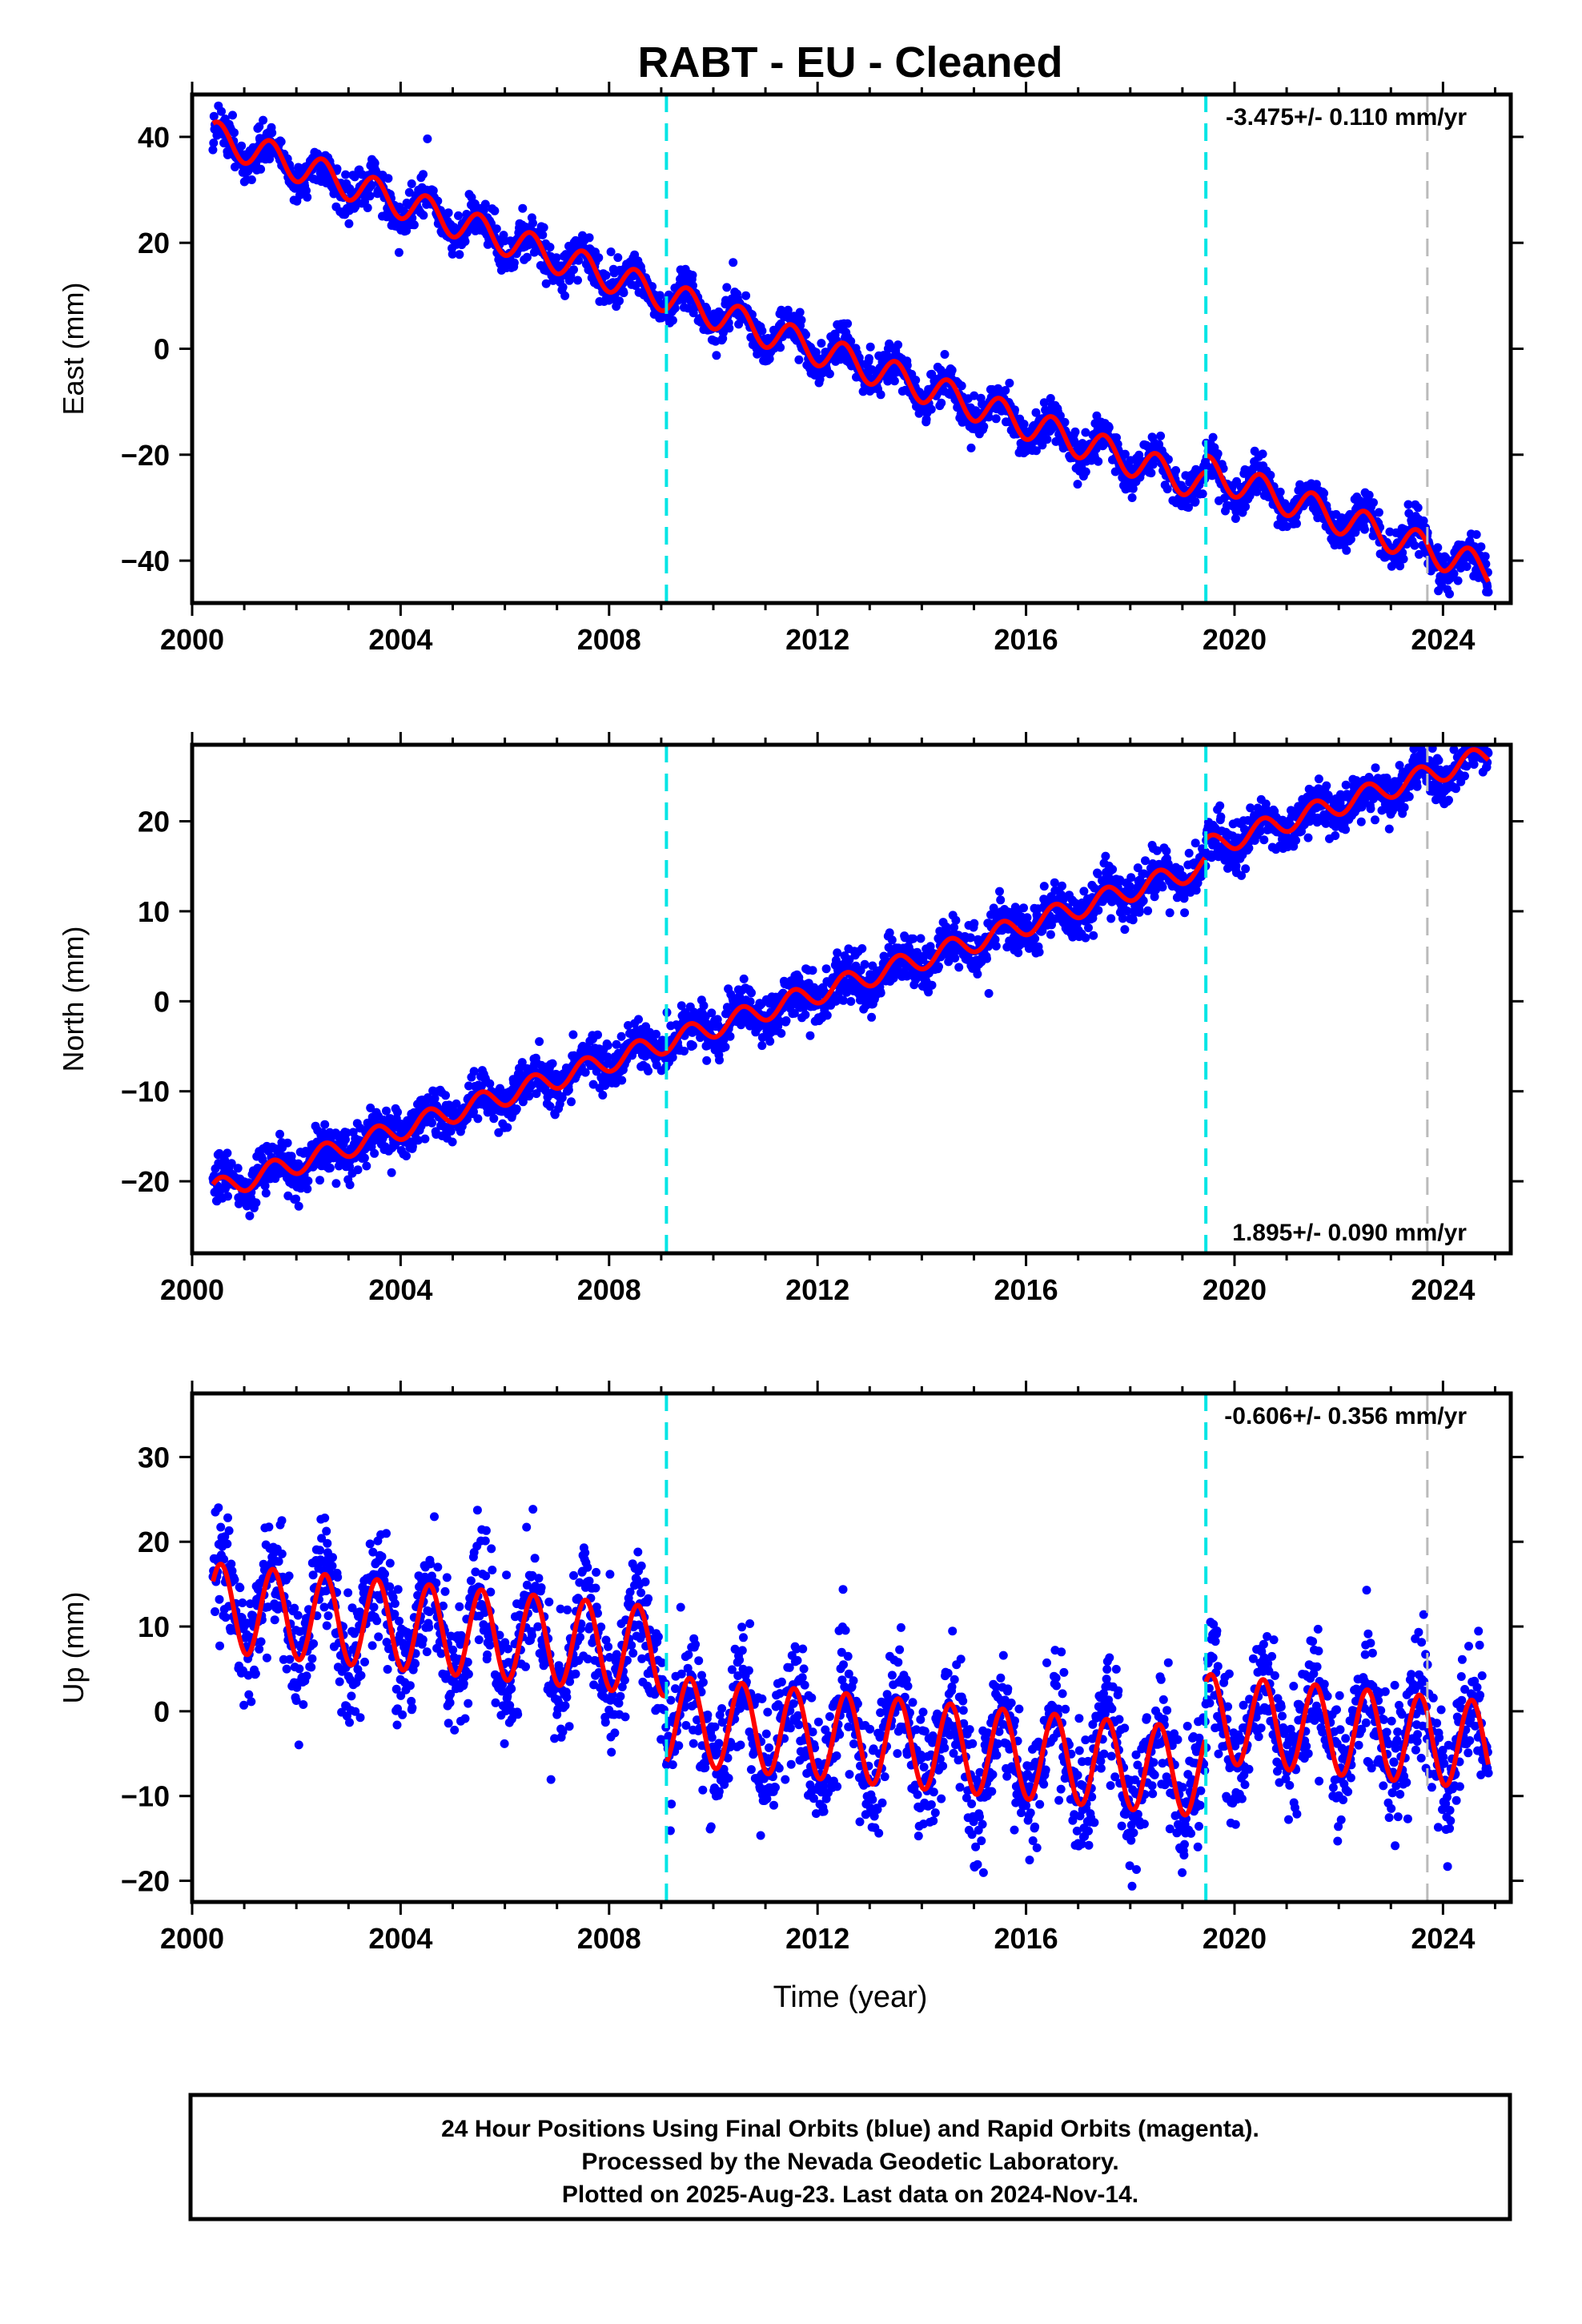 The image size is (1582, 2324). Describe the element at coordinates (1443, 639) in the screenshot. I see `x-tick-label: 2024` at that location.